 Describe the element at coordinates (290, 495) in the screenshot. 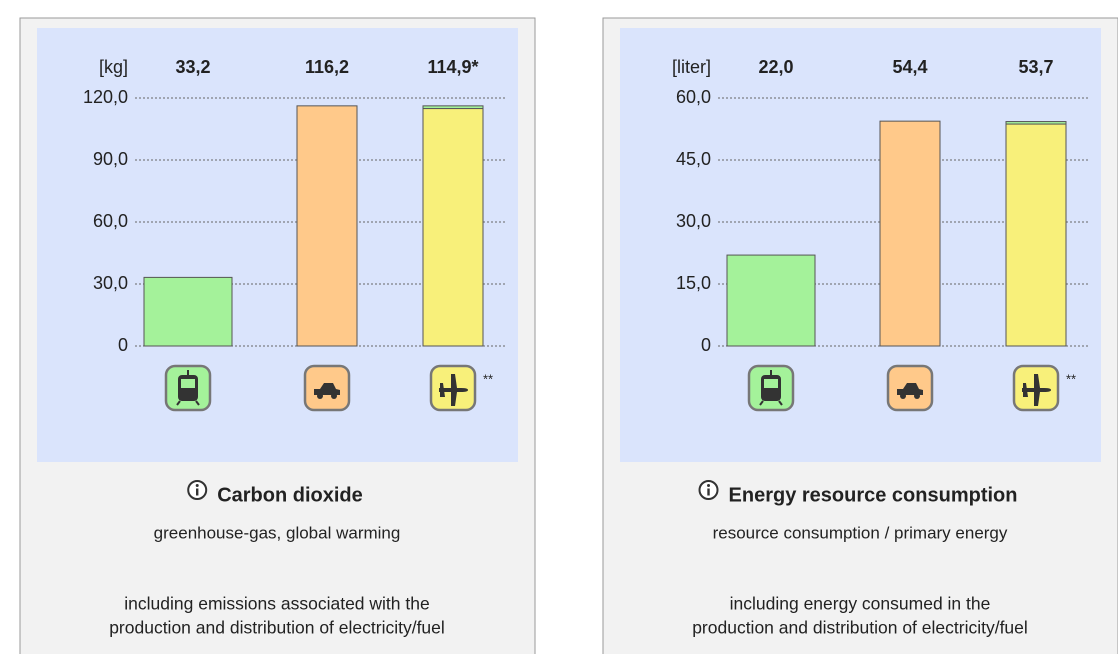

I see `chart-title: Carbon dioxide` at that location.